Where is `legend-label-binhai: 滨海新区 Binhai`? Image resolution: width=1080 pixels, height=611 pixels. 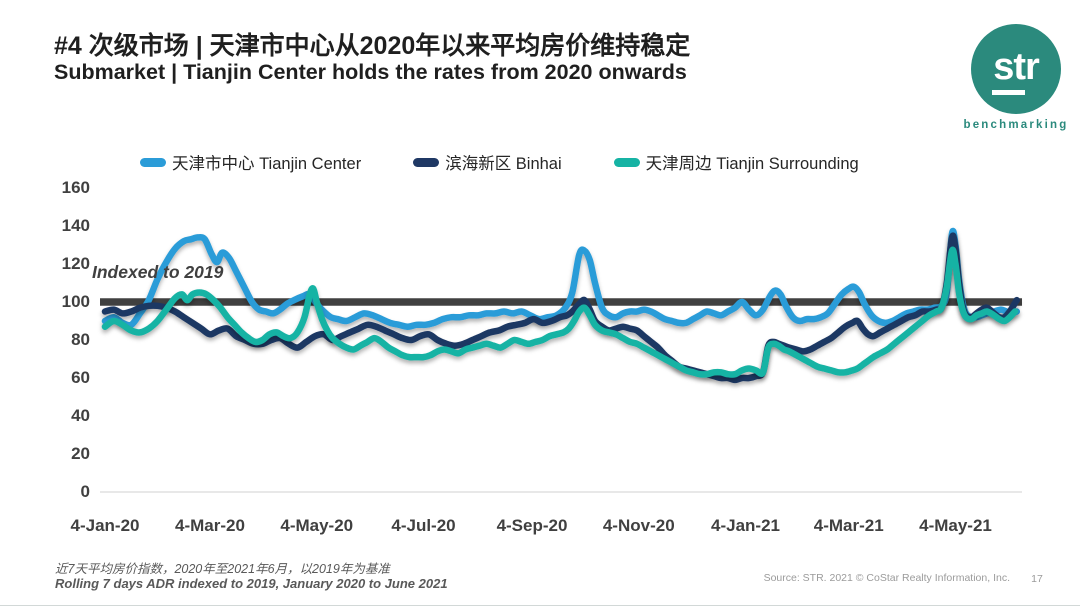 legend-label-binhai: 滨海新区 Binhai is located at coordinates (503, 164).